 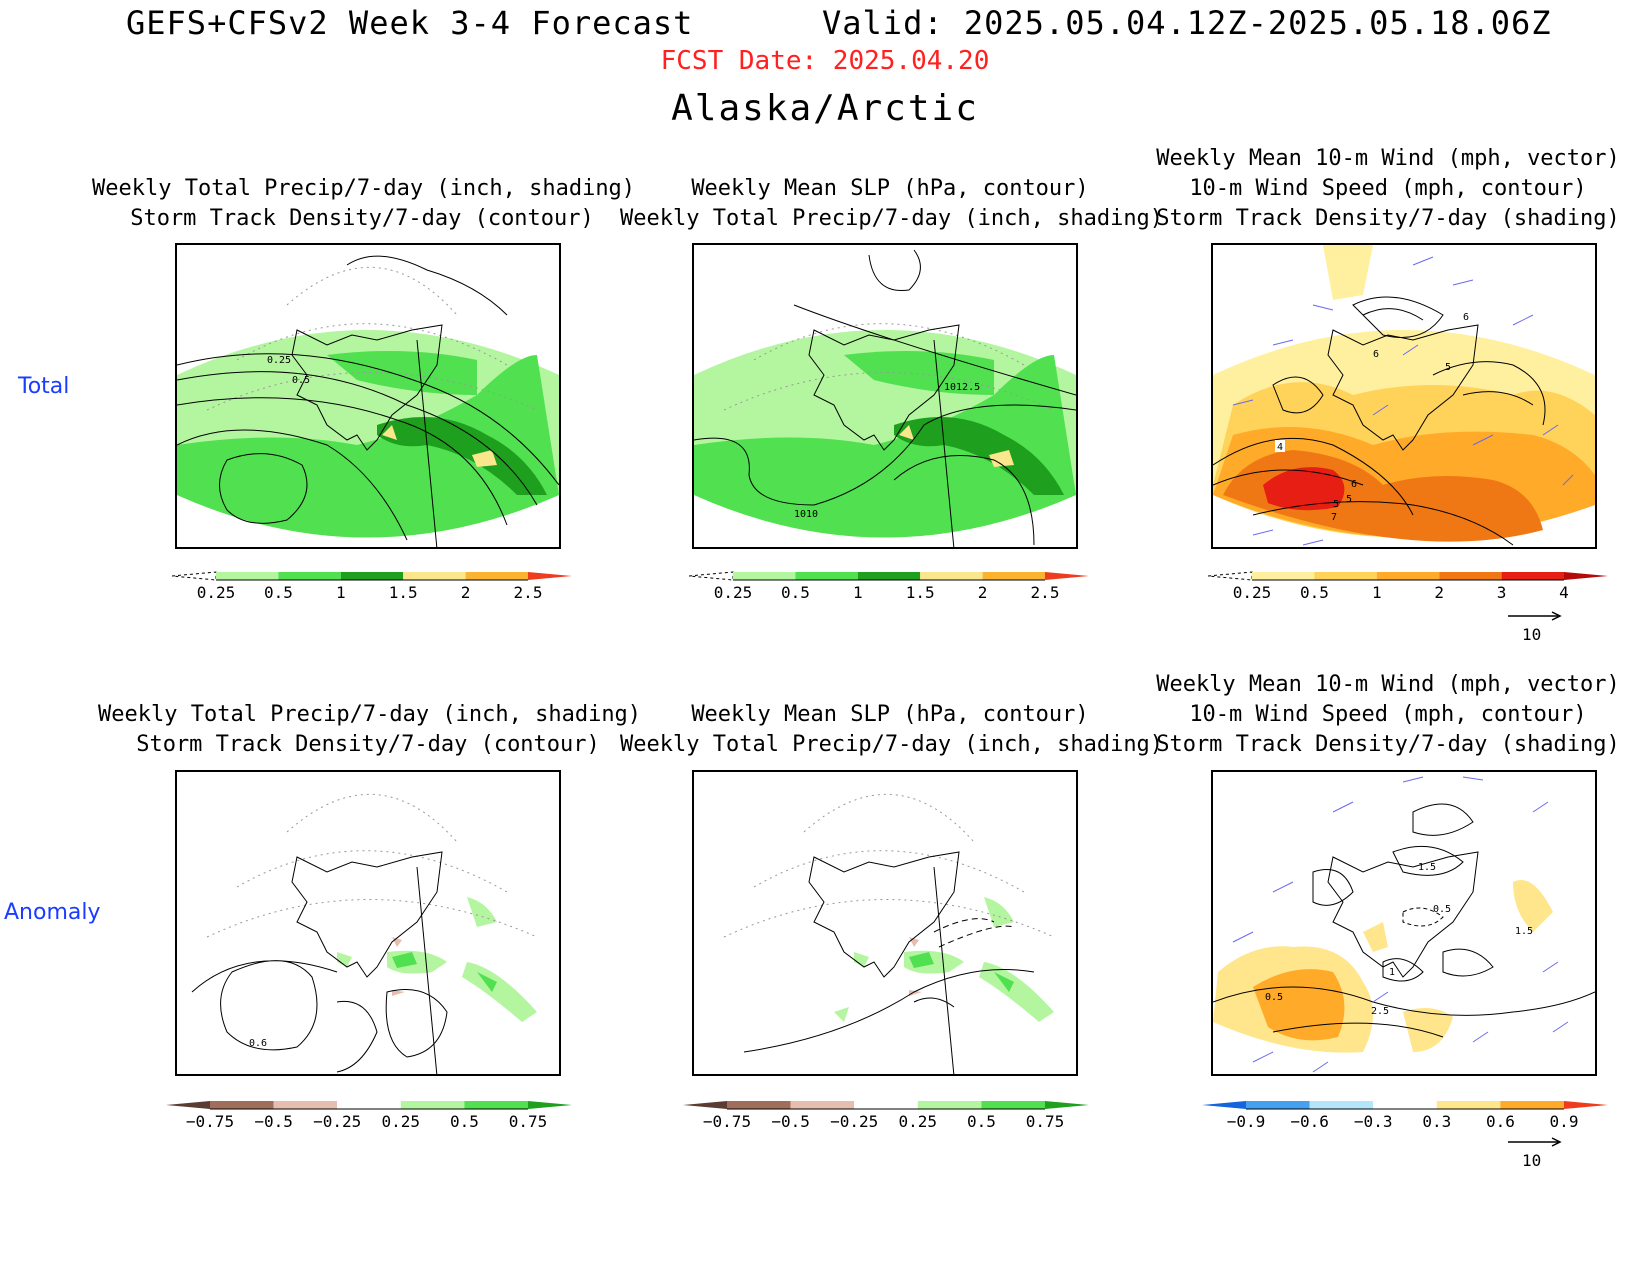 I want to click on colorbar-tick-label: 3, so click(x=1502, y=592).